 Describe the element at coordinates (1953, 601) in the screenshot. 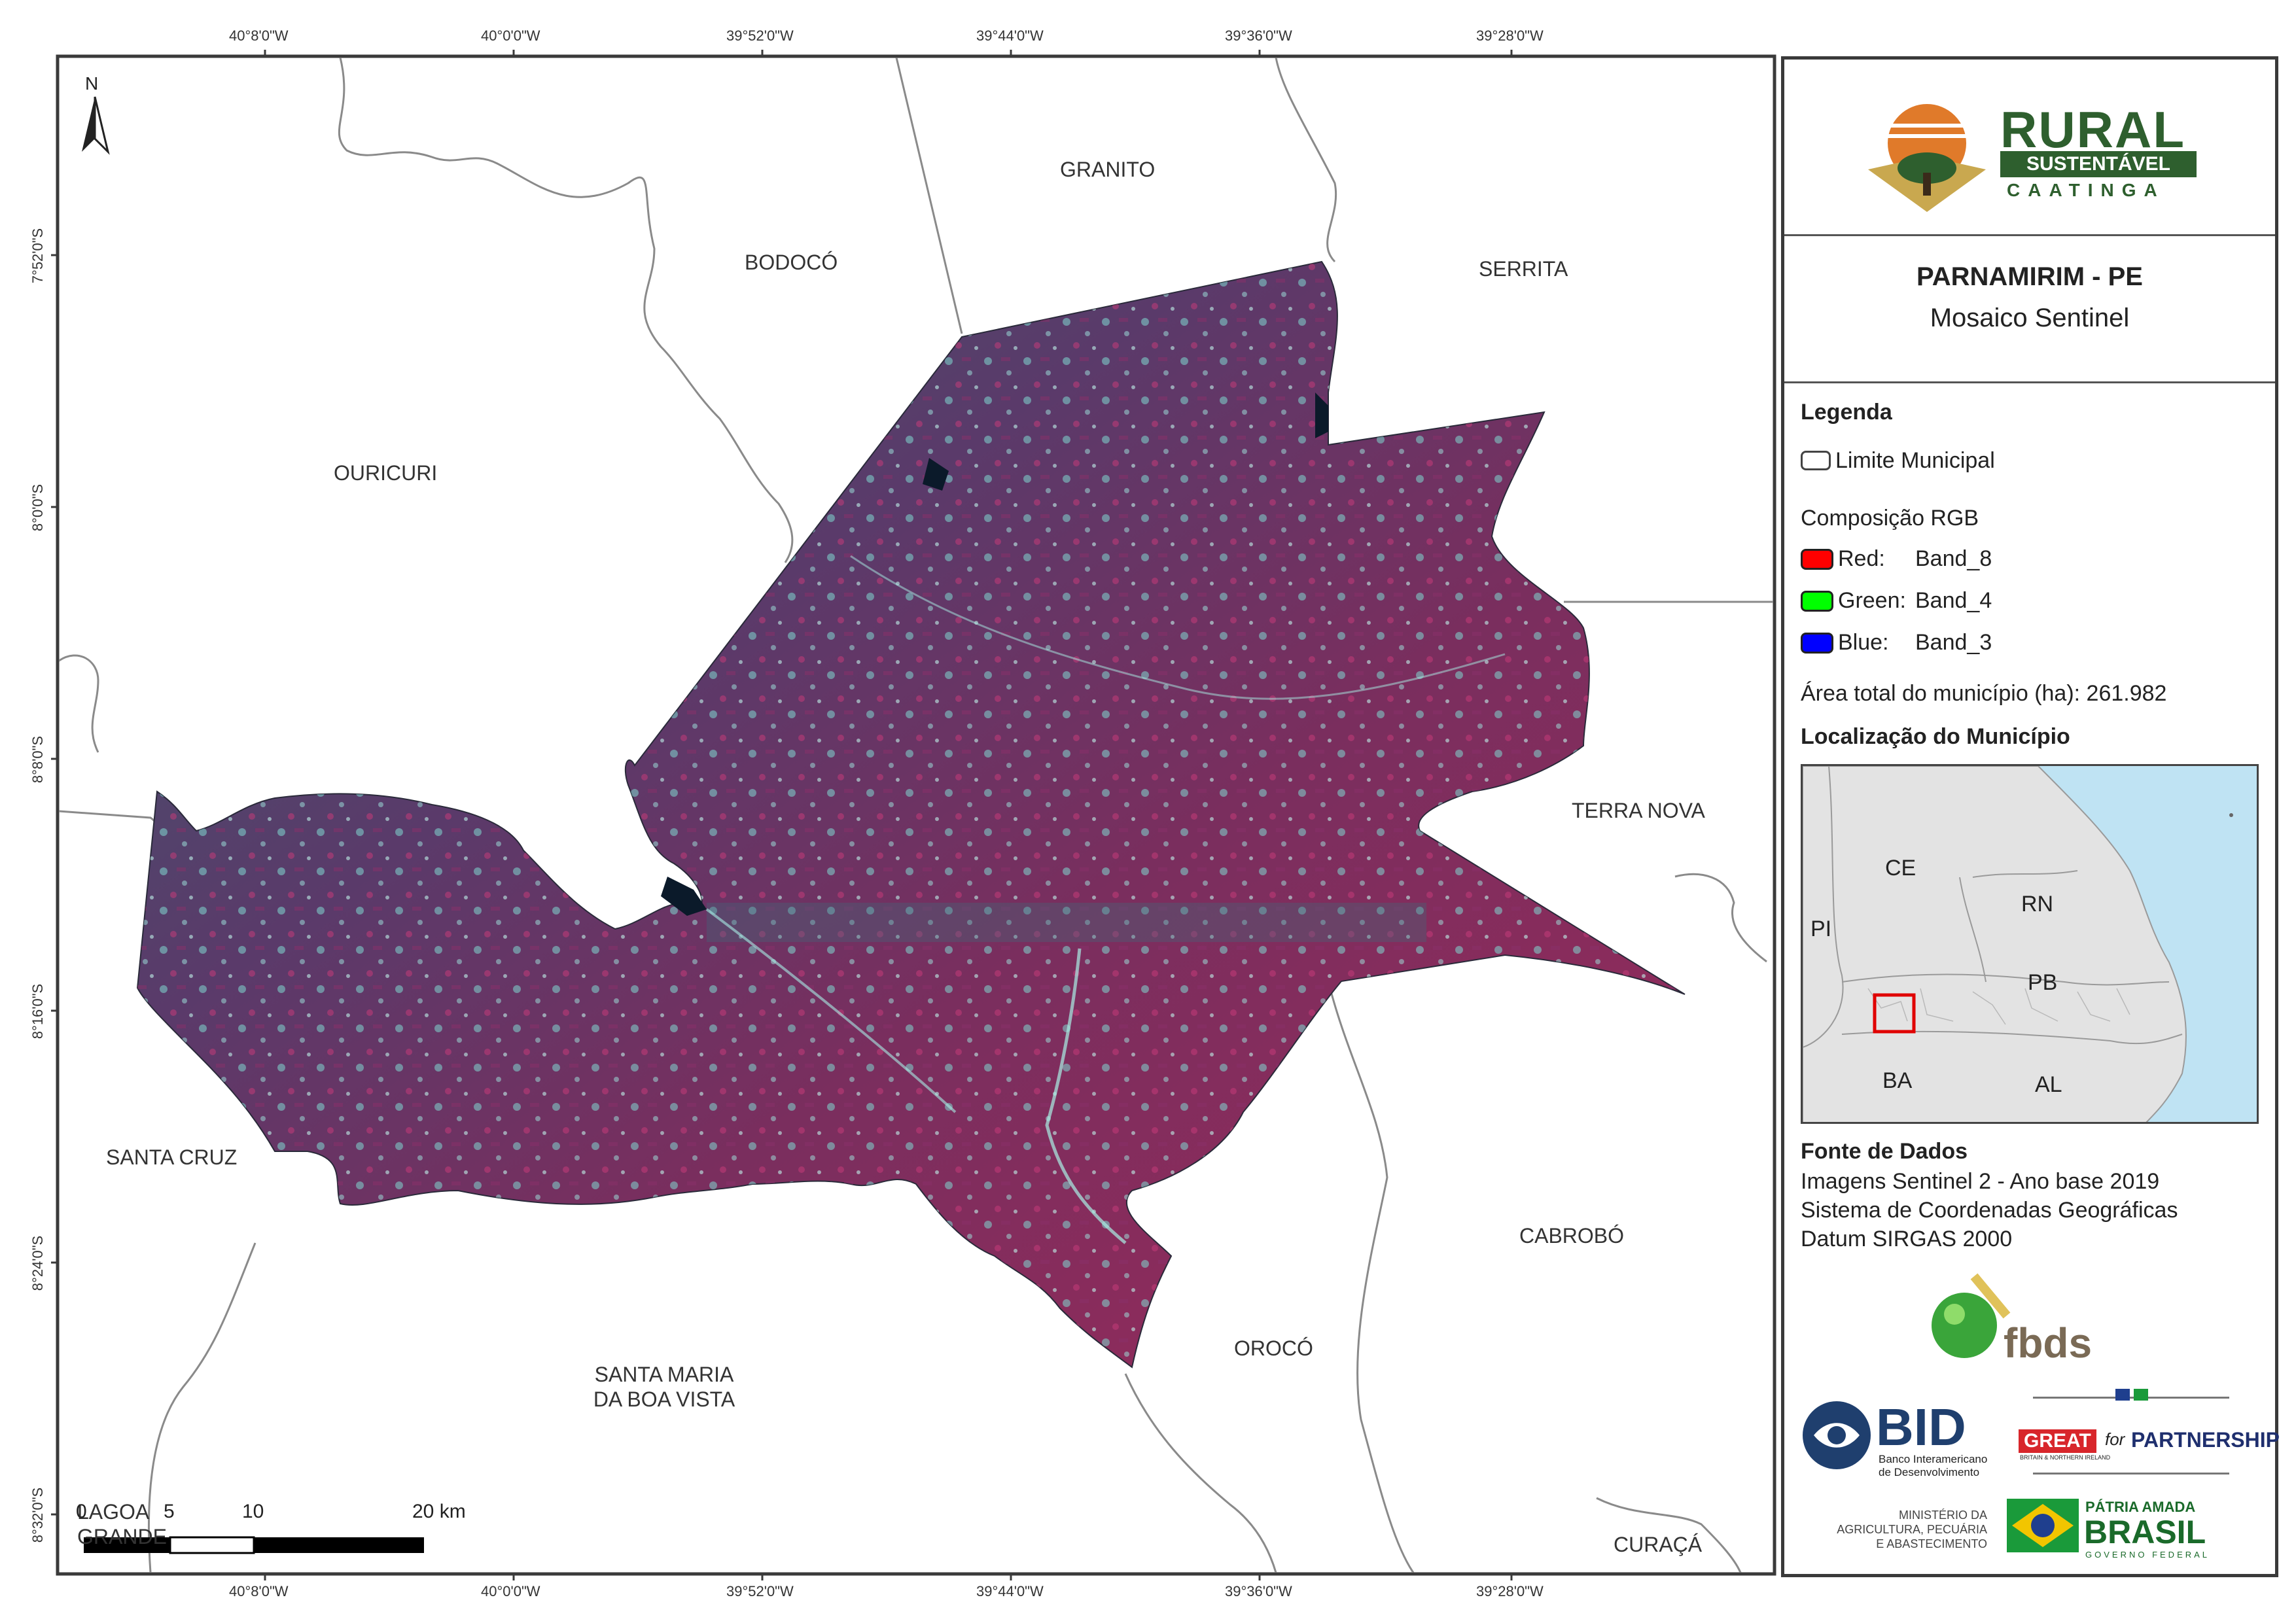

I see `legend-green-band: Band_4` at that location.